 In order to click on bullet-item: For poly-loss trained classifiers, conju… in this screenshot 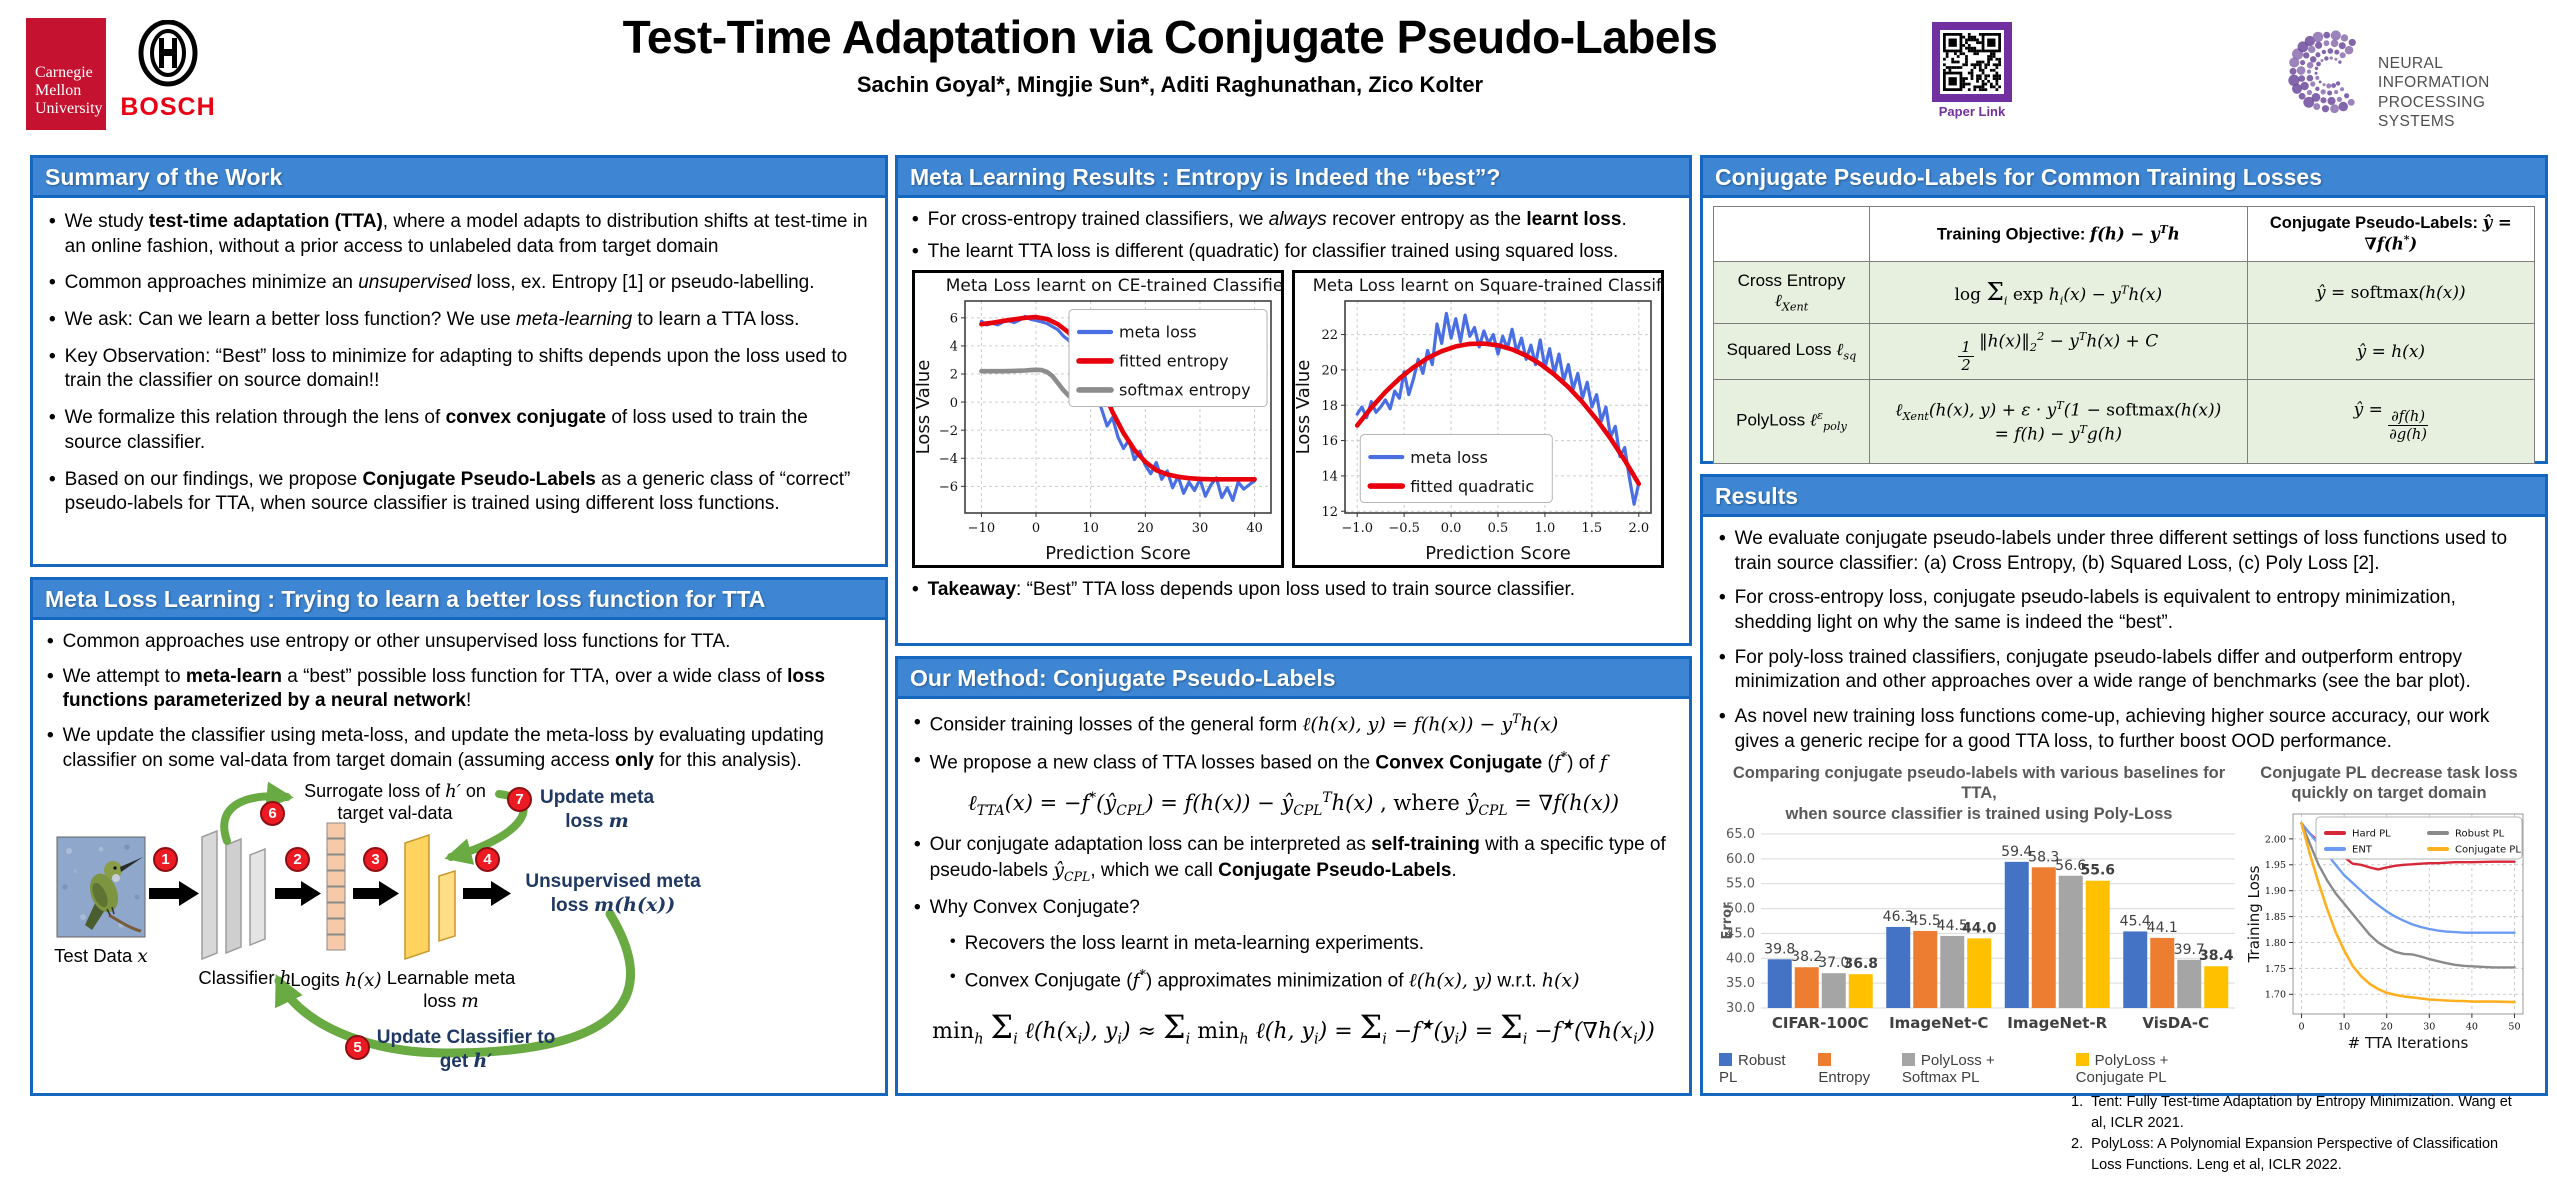, I will do `click(2124, 670)`.